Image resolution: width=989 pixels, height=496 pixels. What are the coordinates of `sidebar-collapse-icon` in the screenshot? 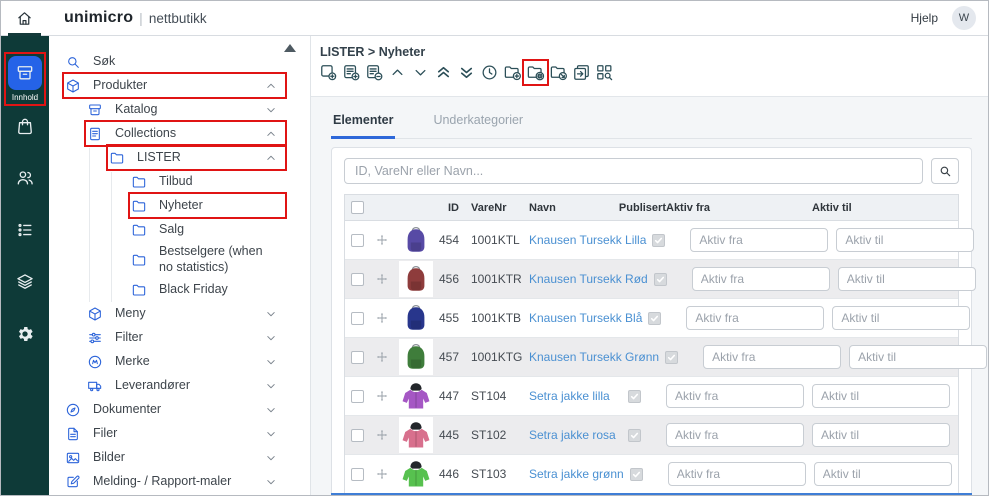 It's located at (290, 48).